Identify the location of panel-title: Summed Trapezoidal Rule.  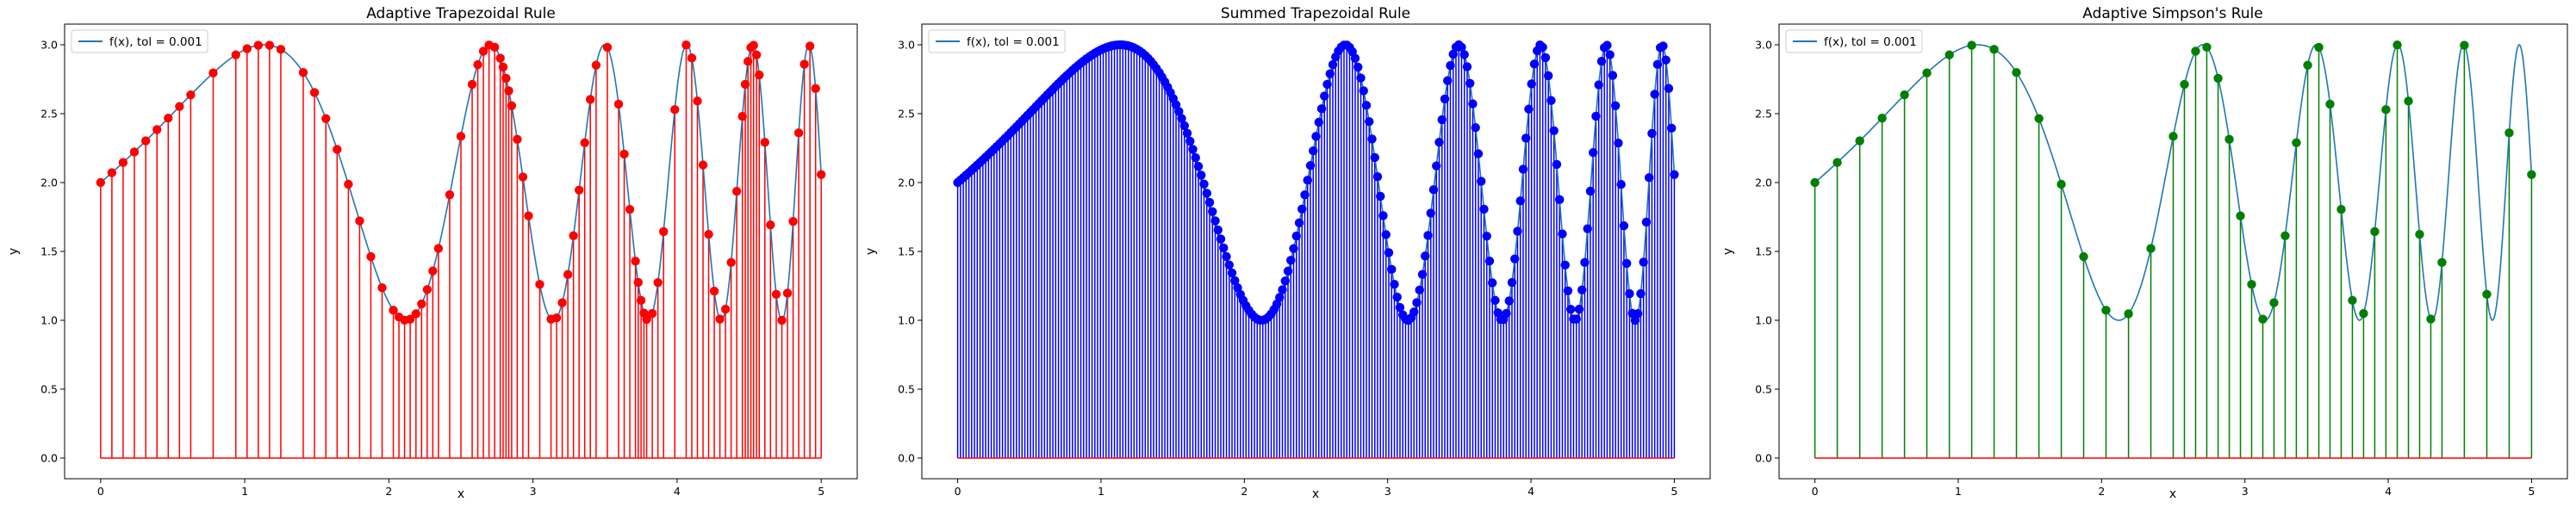
(1315, 13).